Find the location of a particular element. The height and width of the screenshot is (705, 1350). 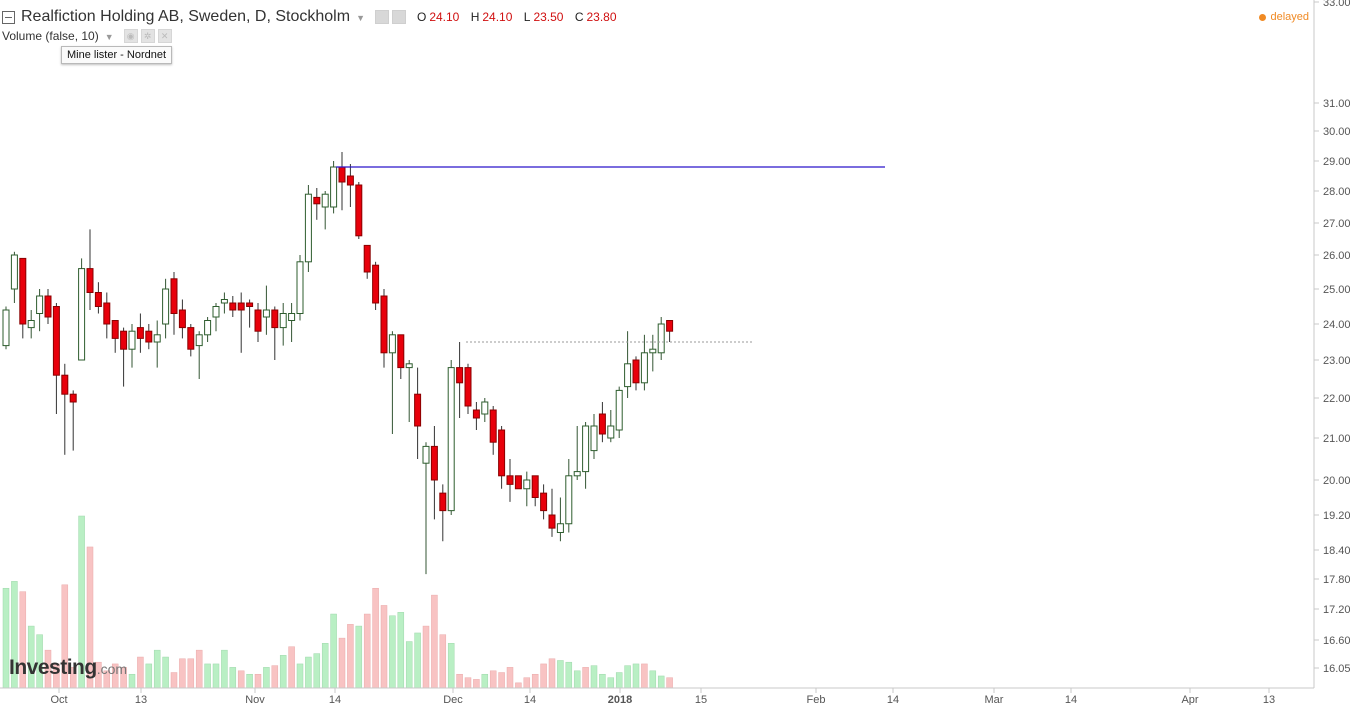

y-tick-label: 30.00 is located at coordinates (1336, 132).